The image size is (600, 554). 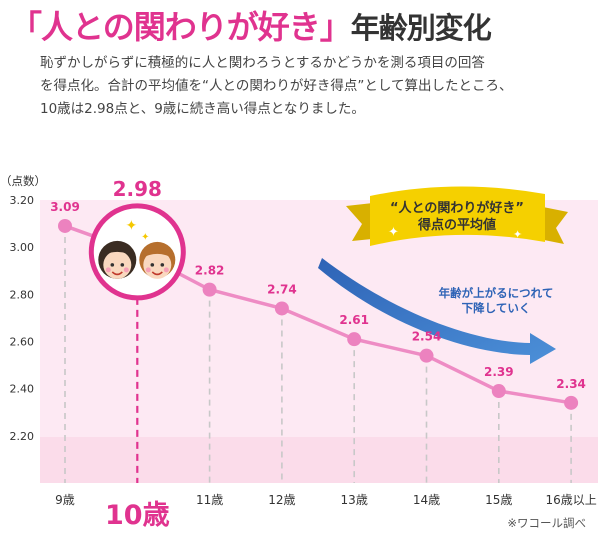 I want to click on description-line-1: 恥ずかしがらずに積極的に人と関わろうとするかどうかを測る項目の回答, so click(x=262, y=63).